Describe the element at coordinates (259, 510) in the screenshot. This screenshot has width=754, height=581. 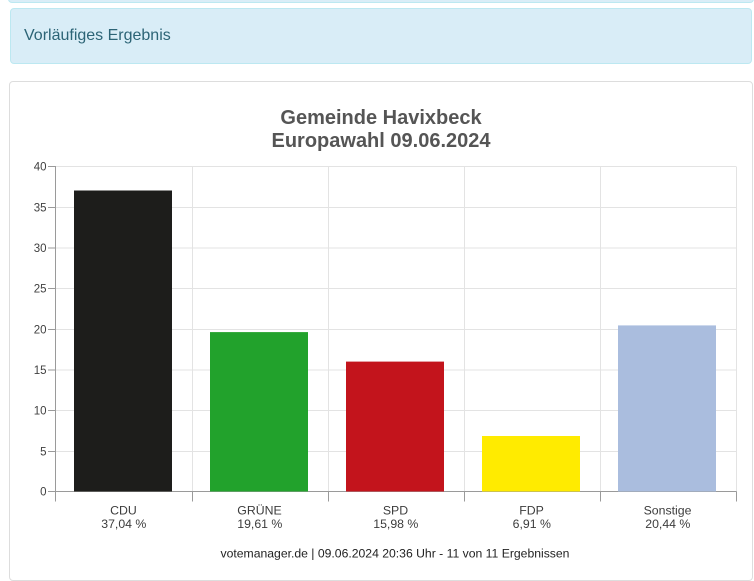
I see `svg-text: GRÜNE` at that location.